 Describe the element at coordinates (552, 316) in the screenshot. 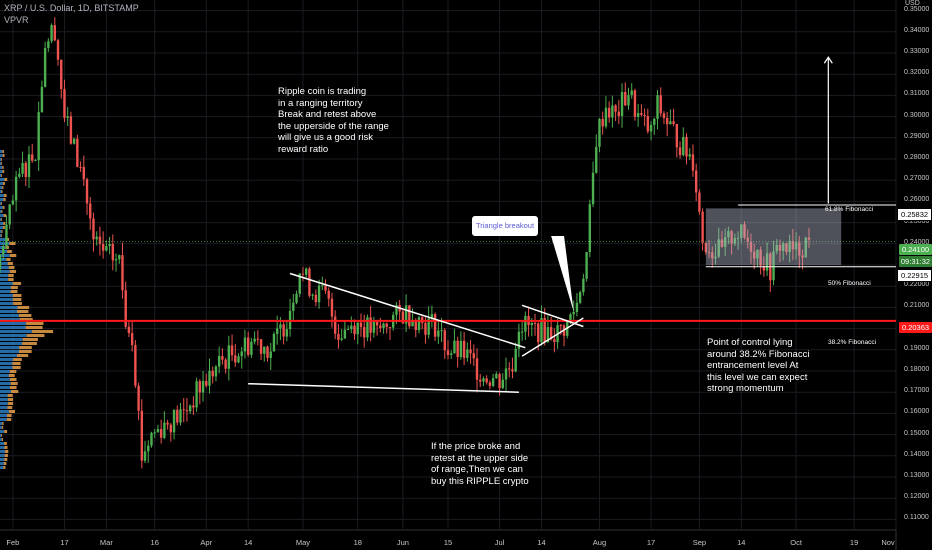

I see `pennant-upper-line` at that location.